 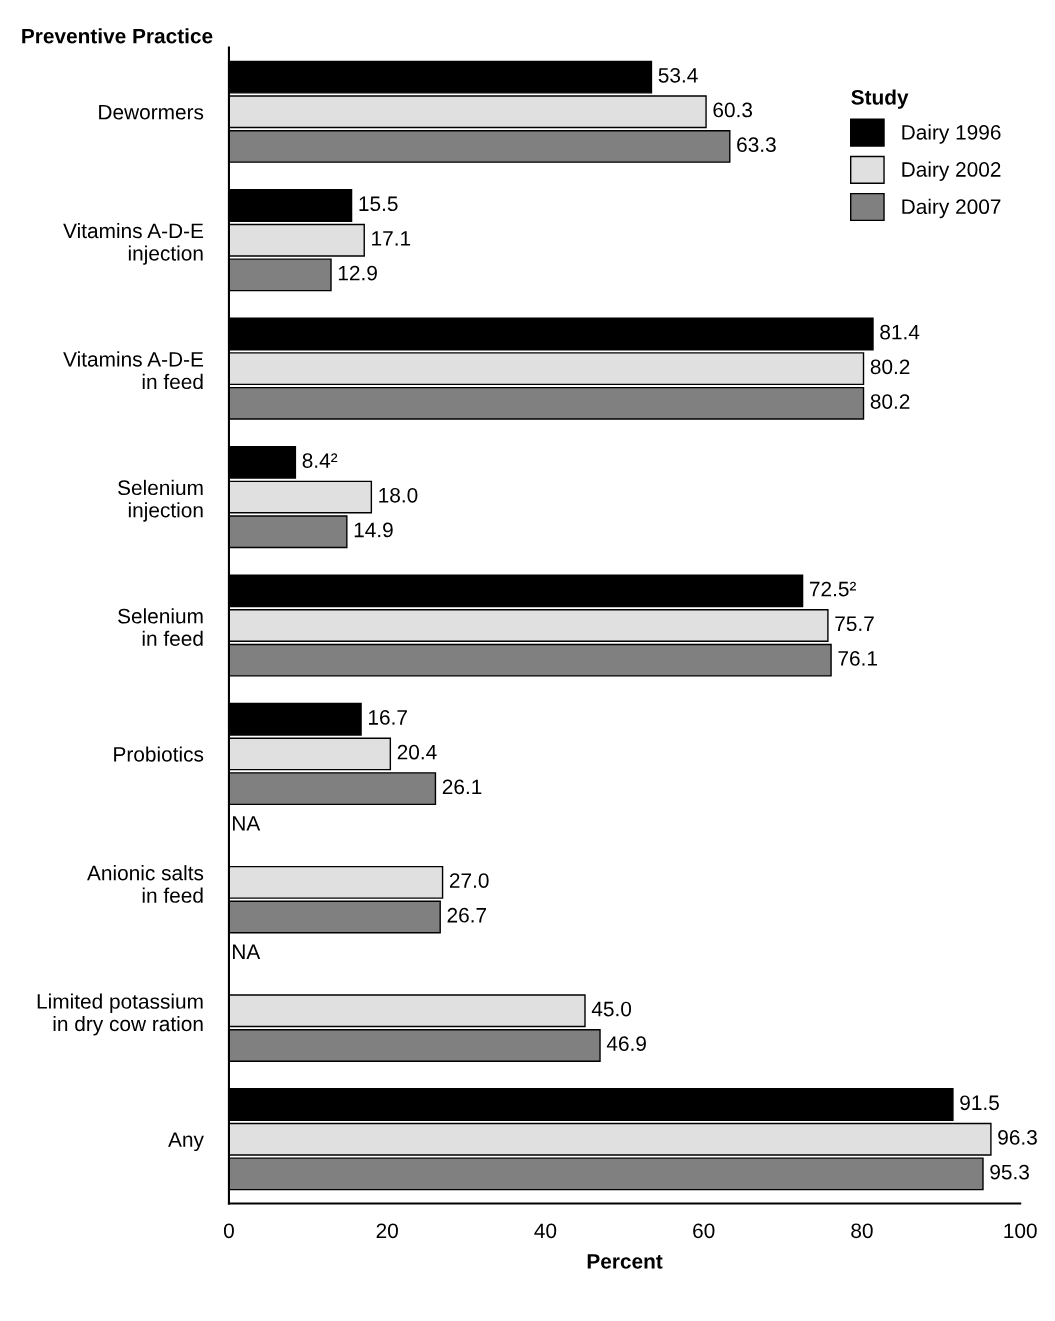 I want to click on legend-title: Study, so click(x=880, y=99).